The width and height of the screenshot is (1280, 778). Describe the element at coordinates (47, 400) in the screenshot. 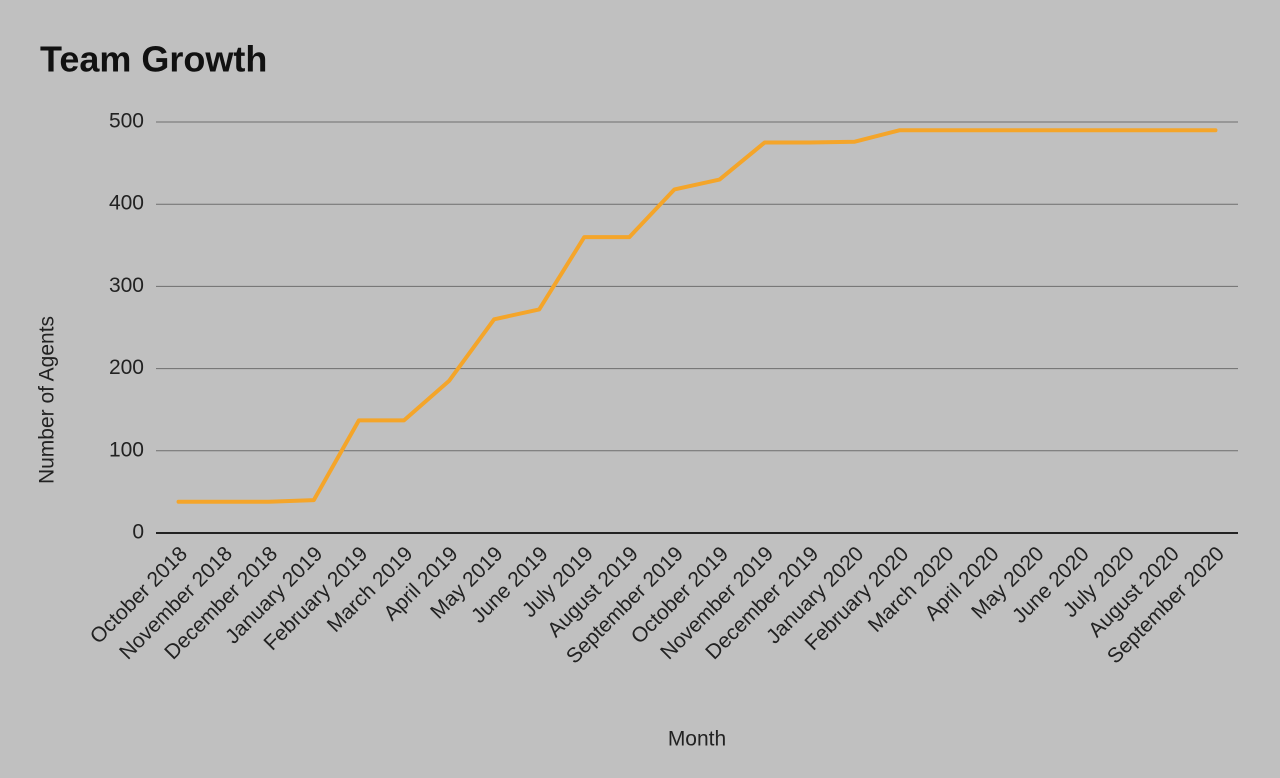

I see `y-axis-label: Number of Agents` at that location.